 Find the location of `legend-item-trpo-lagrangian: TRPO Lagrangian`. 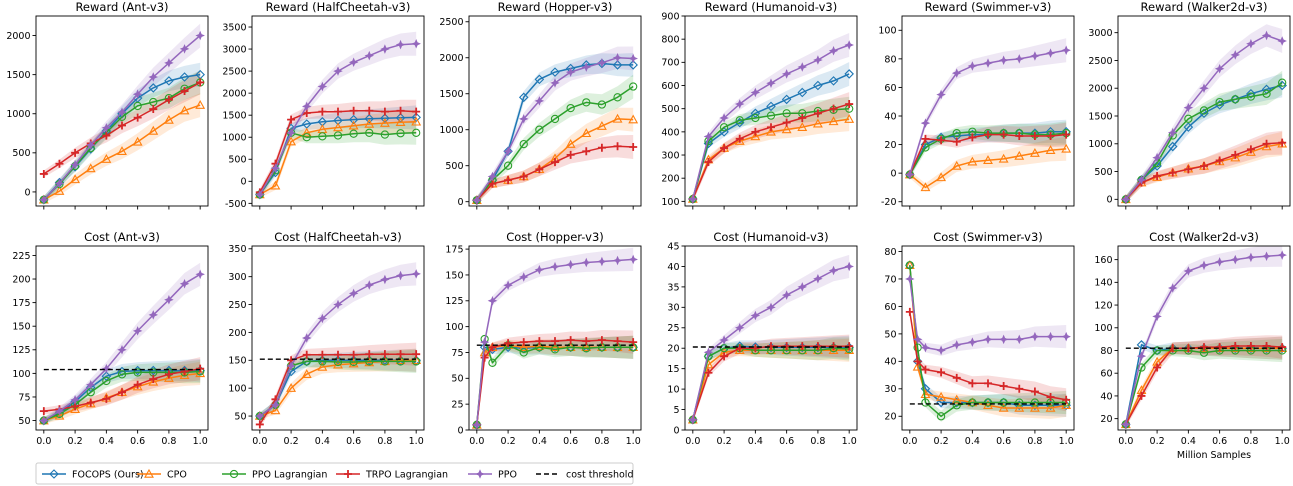

legend-item-trpo-lagrangian: TRPO Lagrangian is located at coordinates (392, 475).